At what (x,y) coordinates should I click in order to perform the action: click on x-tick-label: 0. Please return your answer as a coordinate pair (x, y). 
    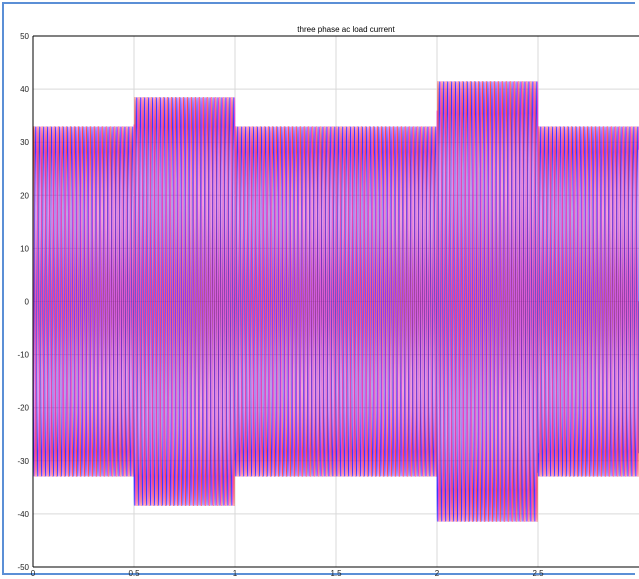
    Looking at the image, I should click on (33, 573).